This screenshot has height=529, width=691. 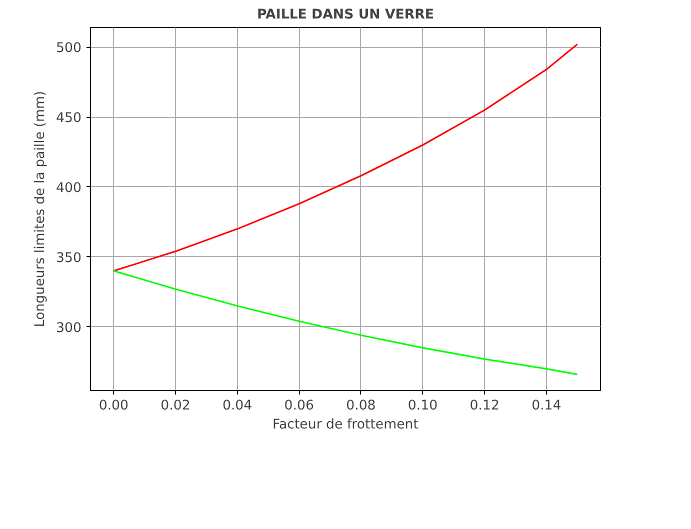 I want to click on x-tick-label: 0.02, so click(x=175, y=406).